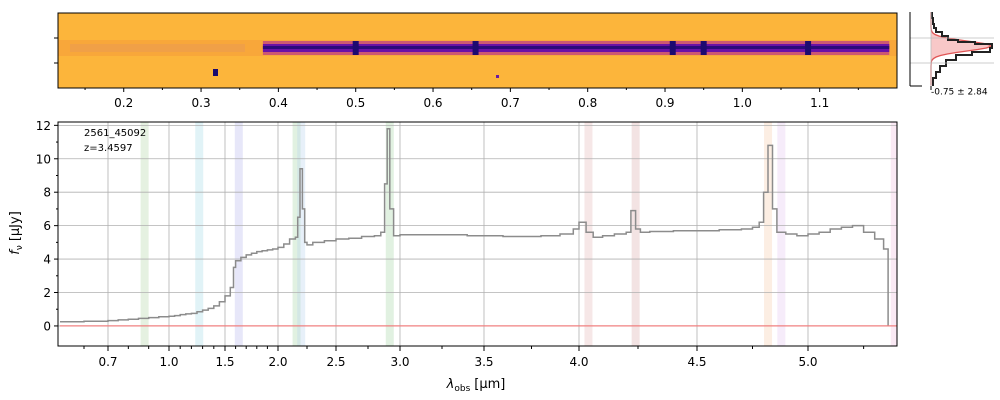 The image size is (1000, 400). Describe the element at coordinates (15, 226) in the screenshot. I see `y-axis-label-unit: [μJy]` at that location.